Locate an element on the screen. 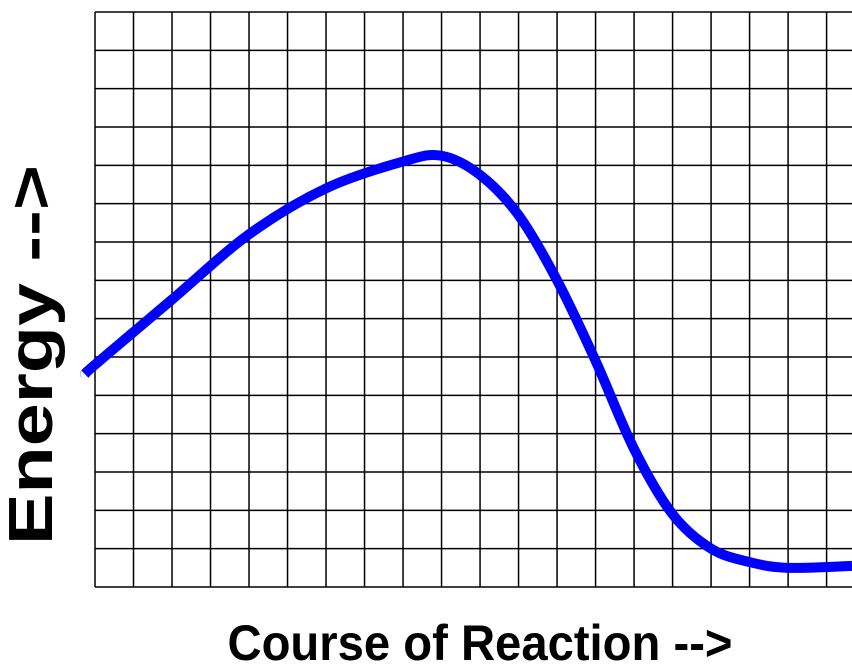 This screenshot has height=666, width=852. y-axis-label: Energy --> is located at coordinates (33, 355).